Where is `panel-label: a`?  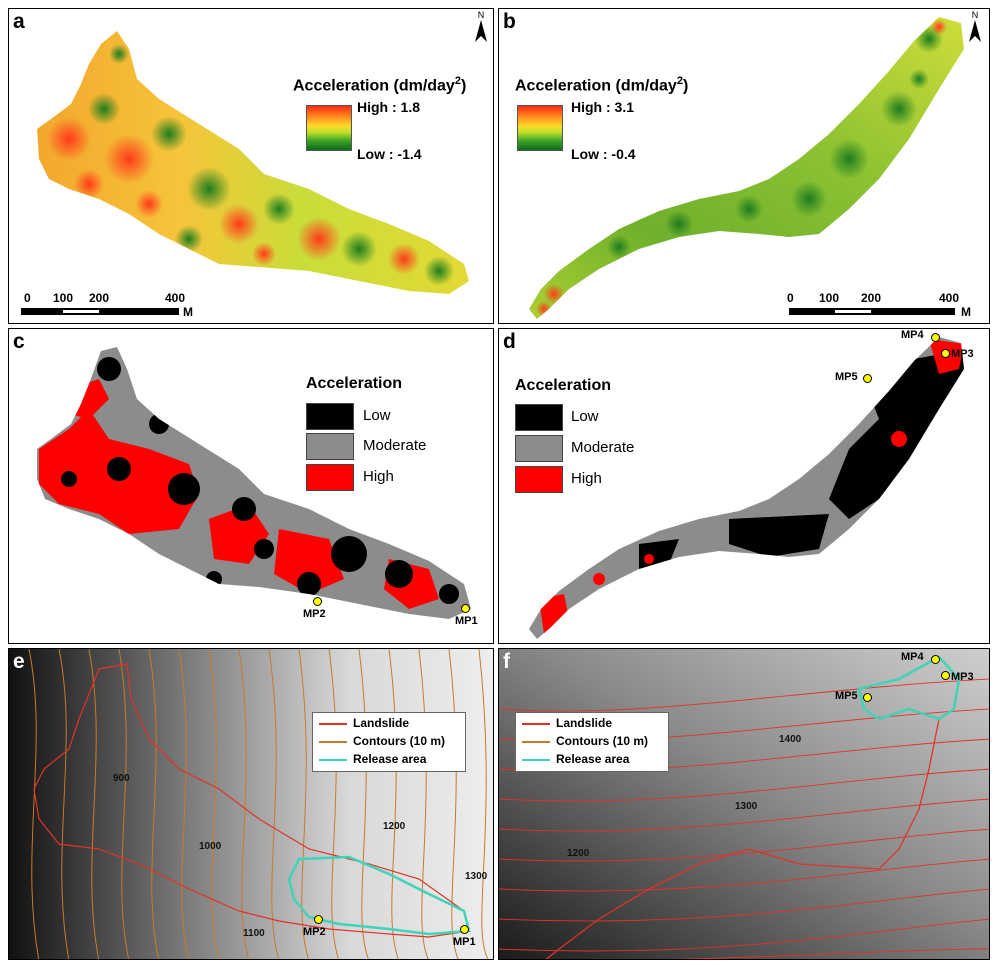
panel-label: a is located at coordinates (19, 21).